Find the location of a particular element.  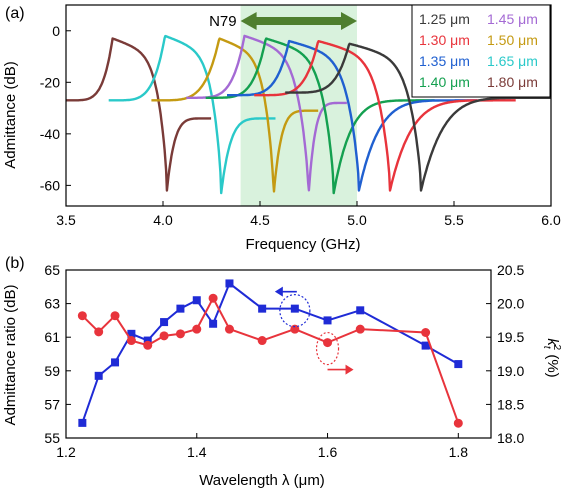

panel-a-y-tick-label: 0 is located at coordinates (56, 31).